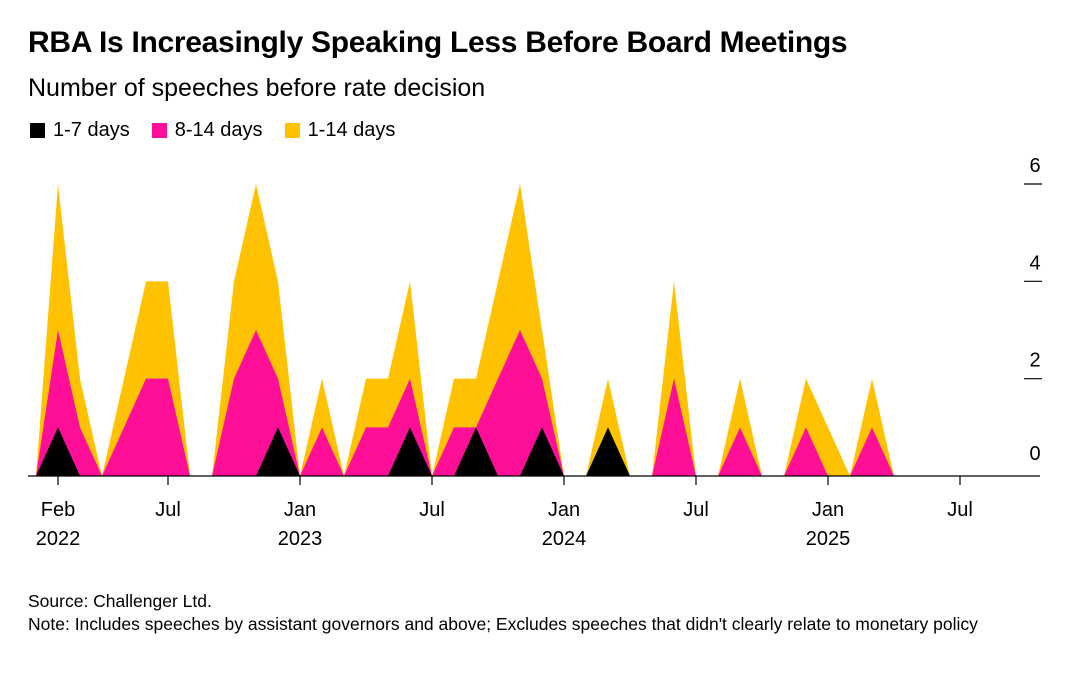 Image resolution: width=1080 pixels, height=679 pixels. What do you see at coordinates (218, 130) in the screenshot?
I see `legend-label-8-14-days: 8-14 days` at bounding box center [218, 130].